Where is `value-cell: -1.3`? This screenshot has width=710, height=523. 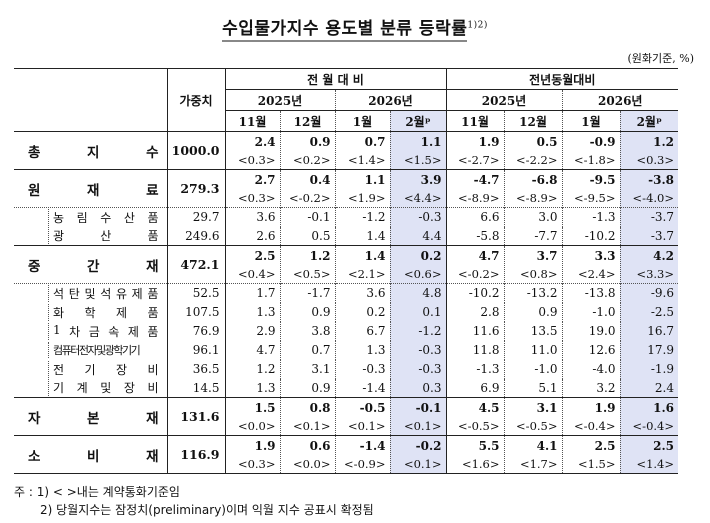
value-cell: -1.3 is located at coordinates (474, 369).